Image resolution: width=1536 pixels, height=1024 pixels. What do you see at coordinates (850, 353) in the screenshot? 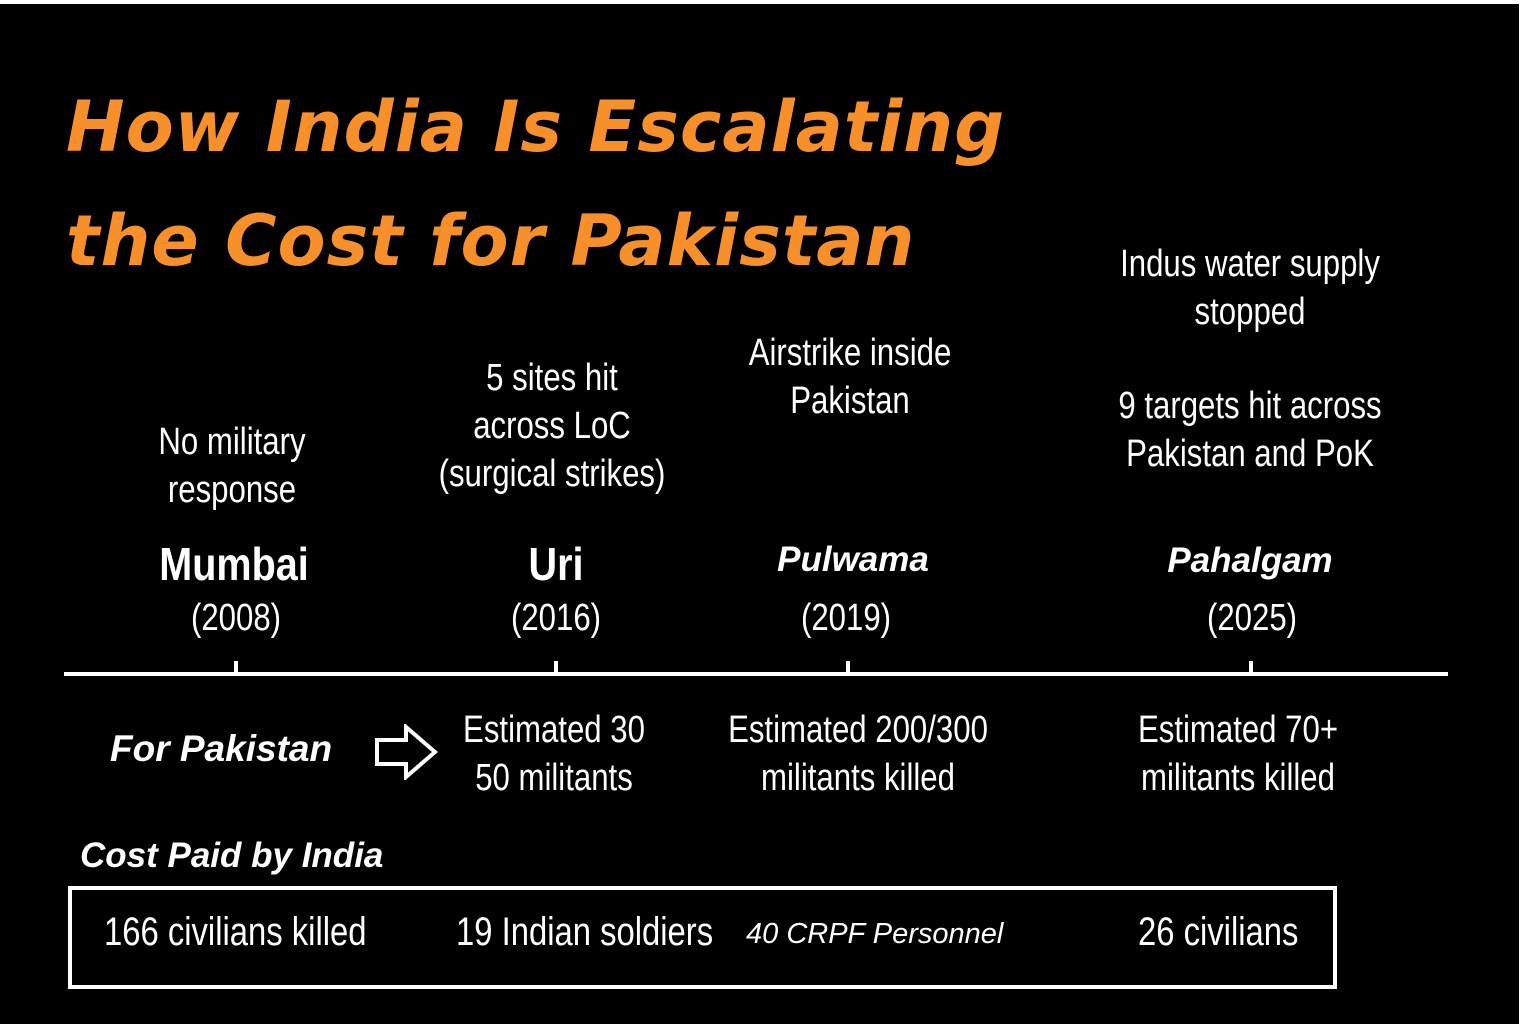
I see `response-line: Airstrike inside` at bounding box center [850, 353].